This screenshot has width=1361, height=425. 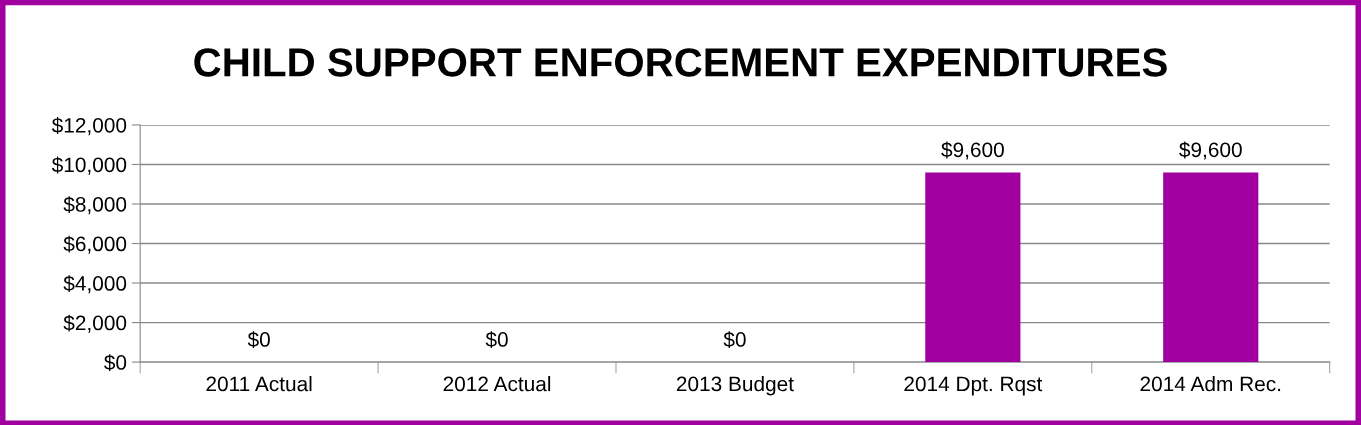 What do you see at coordinates (89, 165) in the screenshot?
I see `y-tick-label: $10,000` at bounding box center [89, 165].